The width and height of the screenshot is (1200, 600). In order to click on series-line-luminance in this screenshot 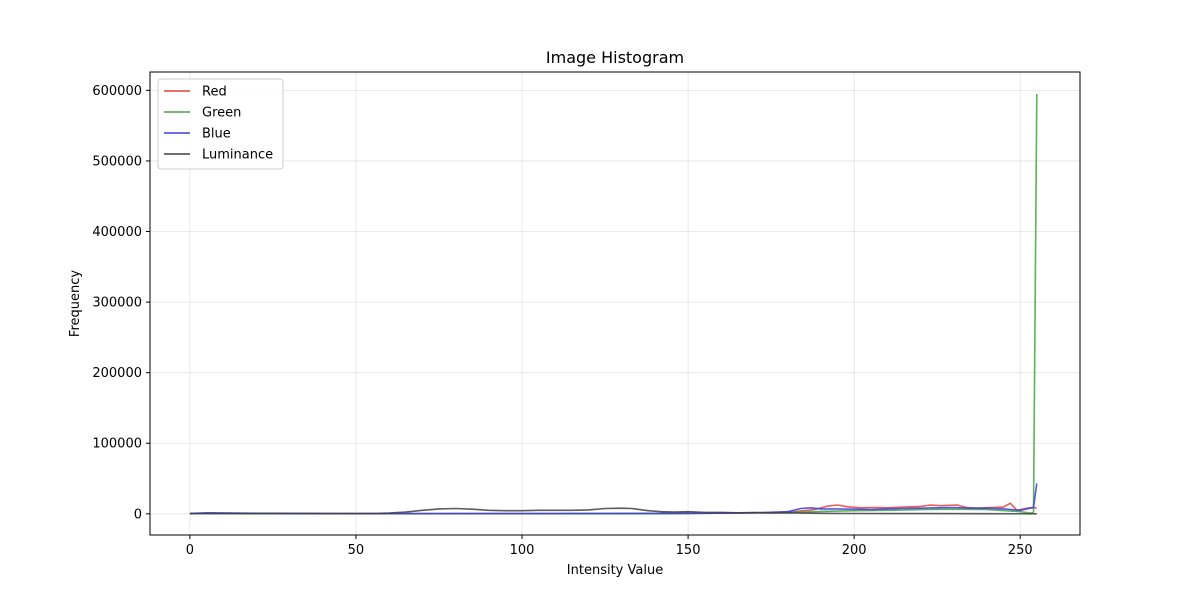, I will do `click(613, 511)`.